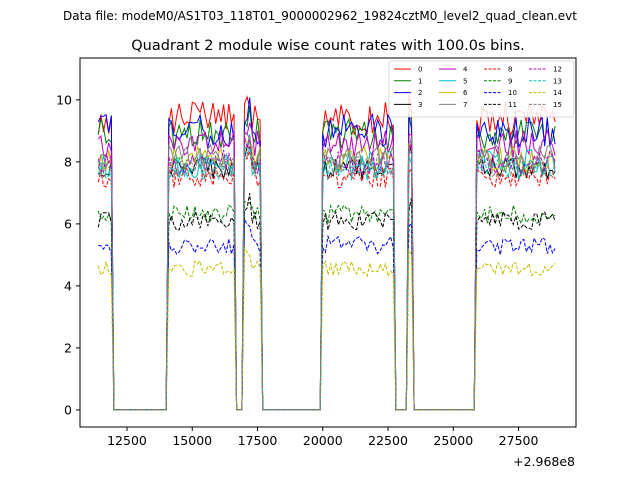 The image size is (640, 480). I want to click on x-tick-label: 25000, so click(453, 440).